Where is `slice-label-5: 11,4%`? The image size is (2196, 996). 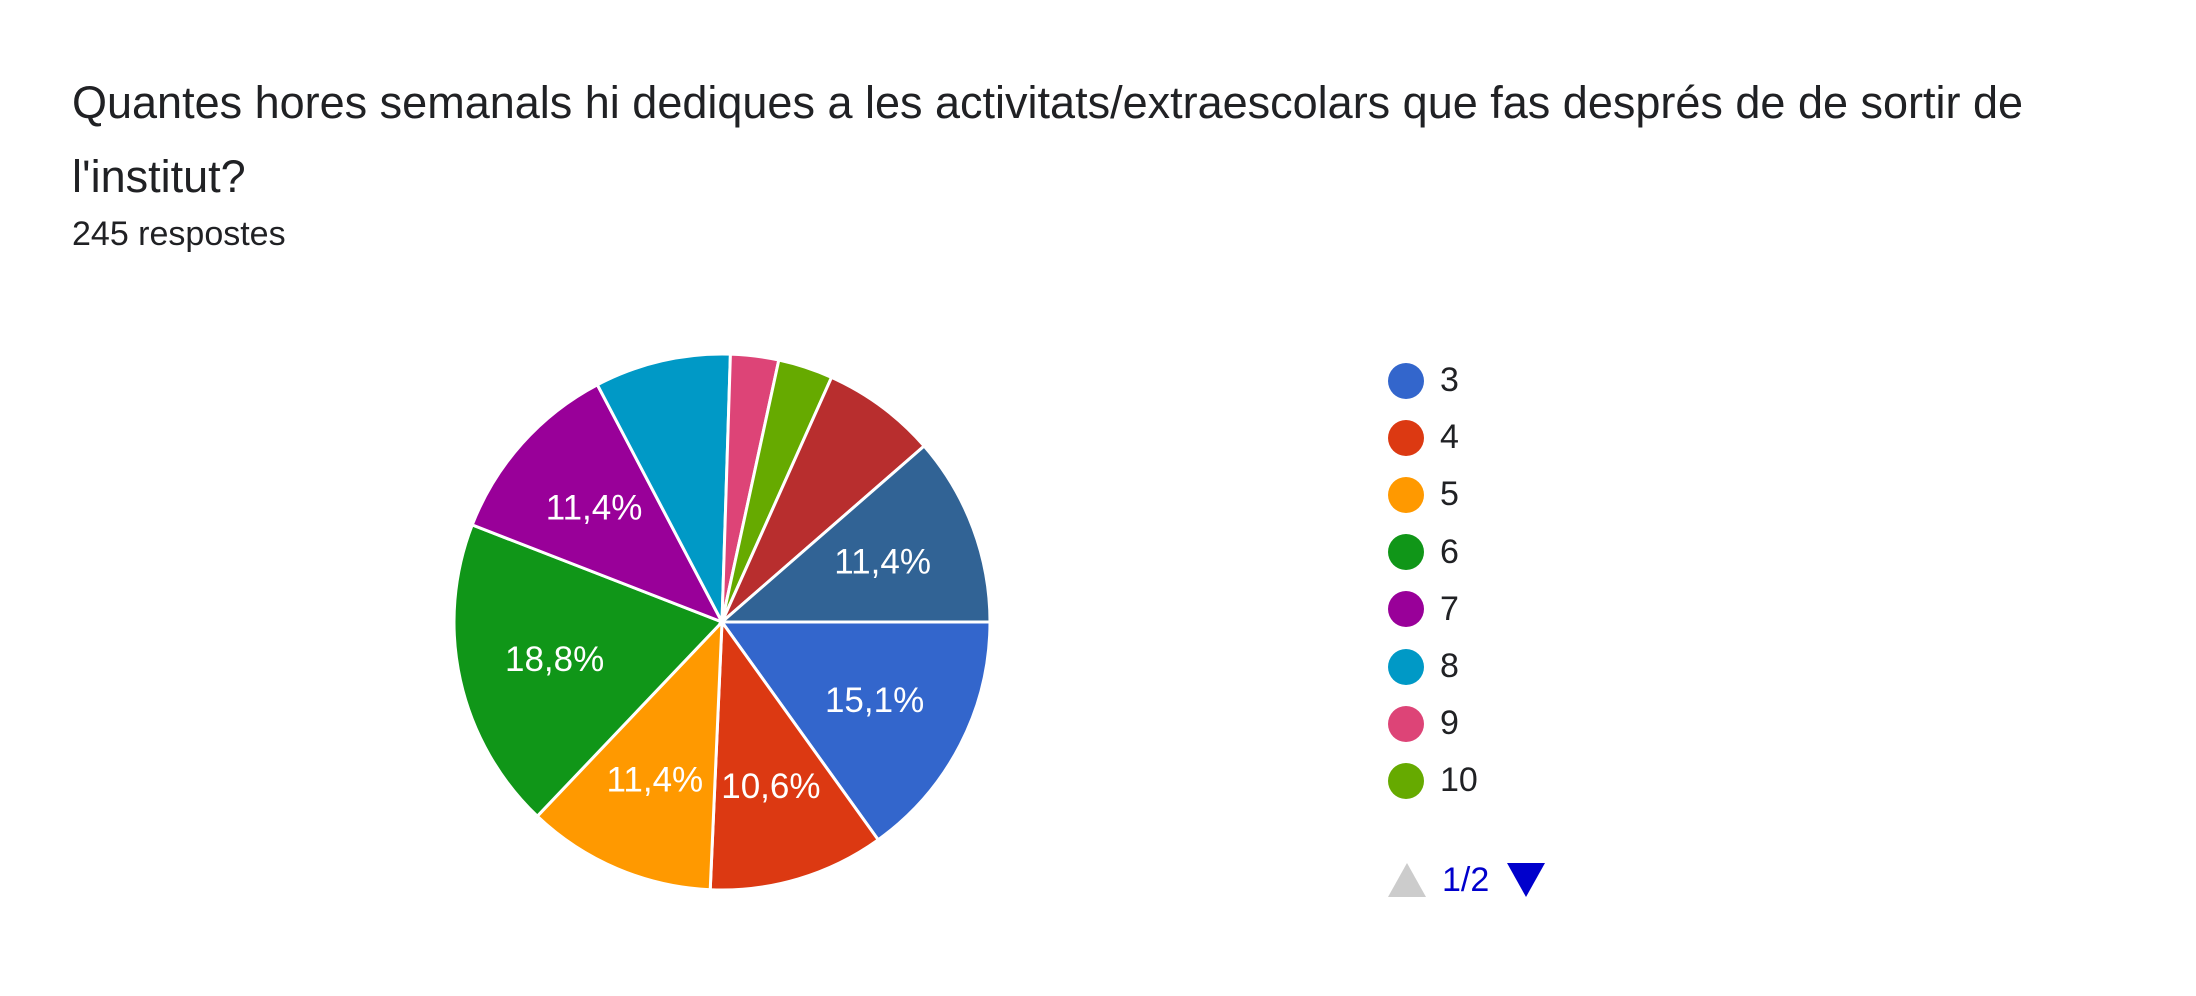 slice-label-5: 11,4% is located at coordinates (655, 779).